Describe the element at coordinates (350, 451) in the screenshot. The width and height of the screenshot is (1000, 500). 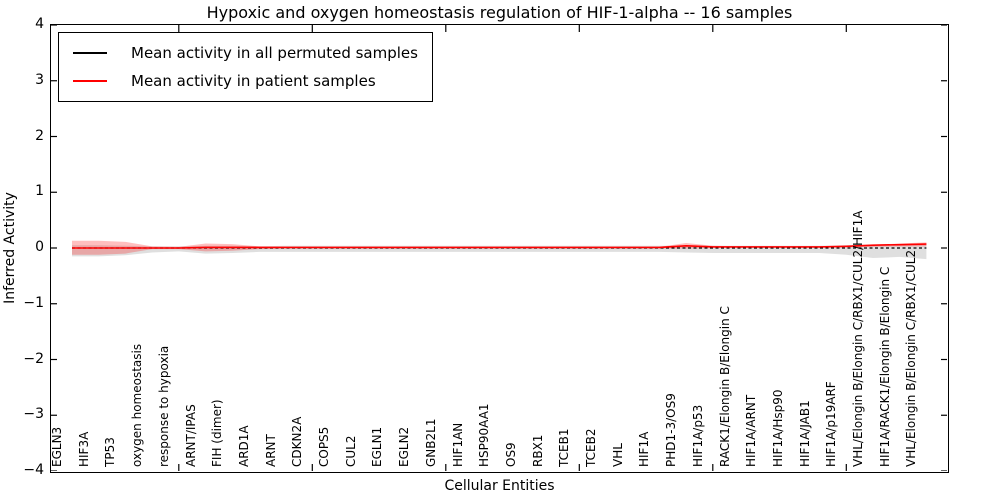
I see `x-tick-label: CUL2` at that location.